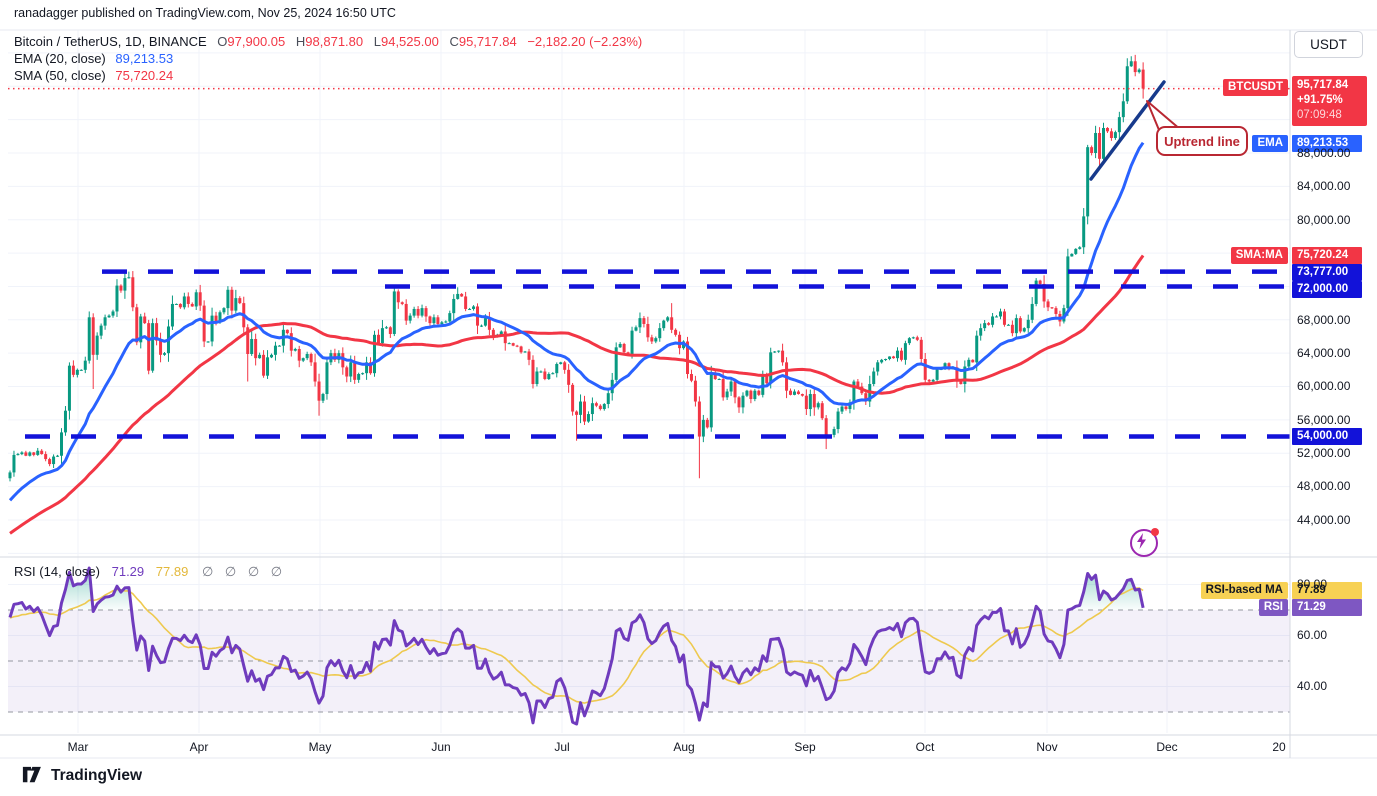  Describe the element at coordinates (172, 571) in the screenshot. I see `rsi-ma-value: 77.89` at that location.